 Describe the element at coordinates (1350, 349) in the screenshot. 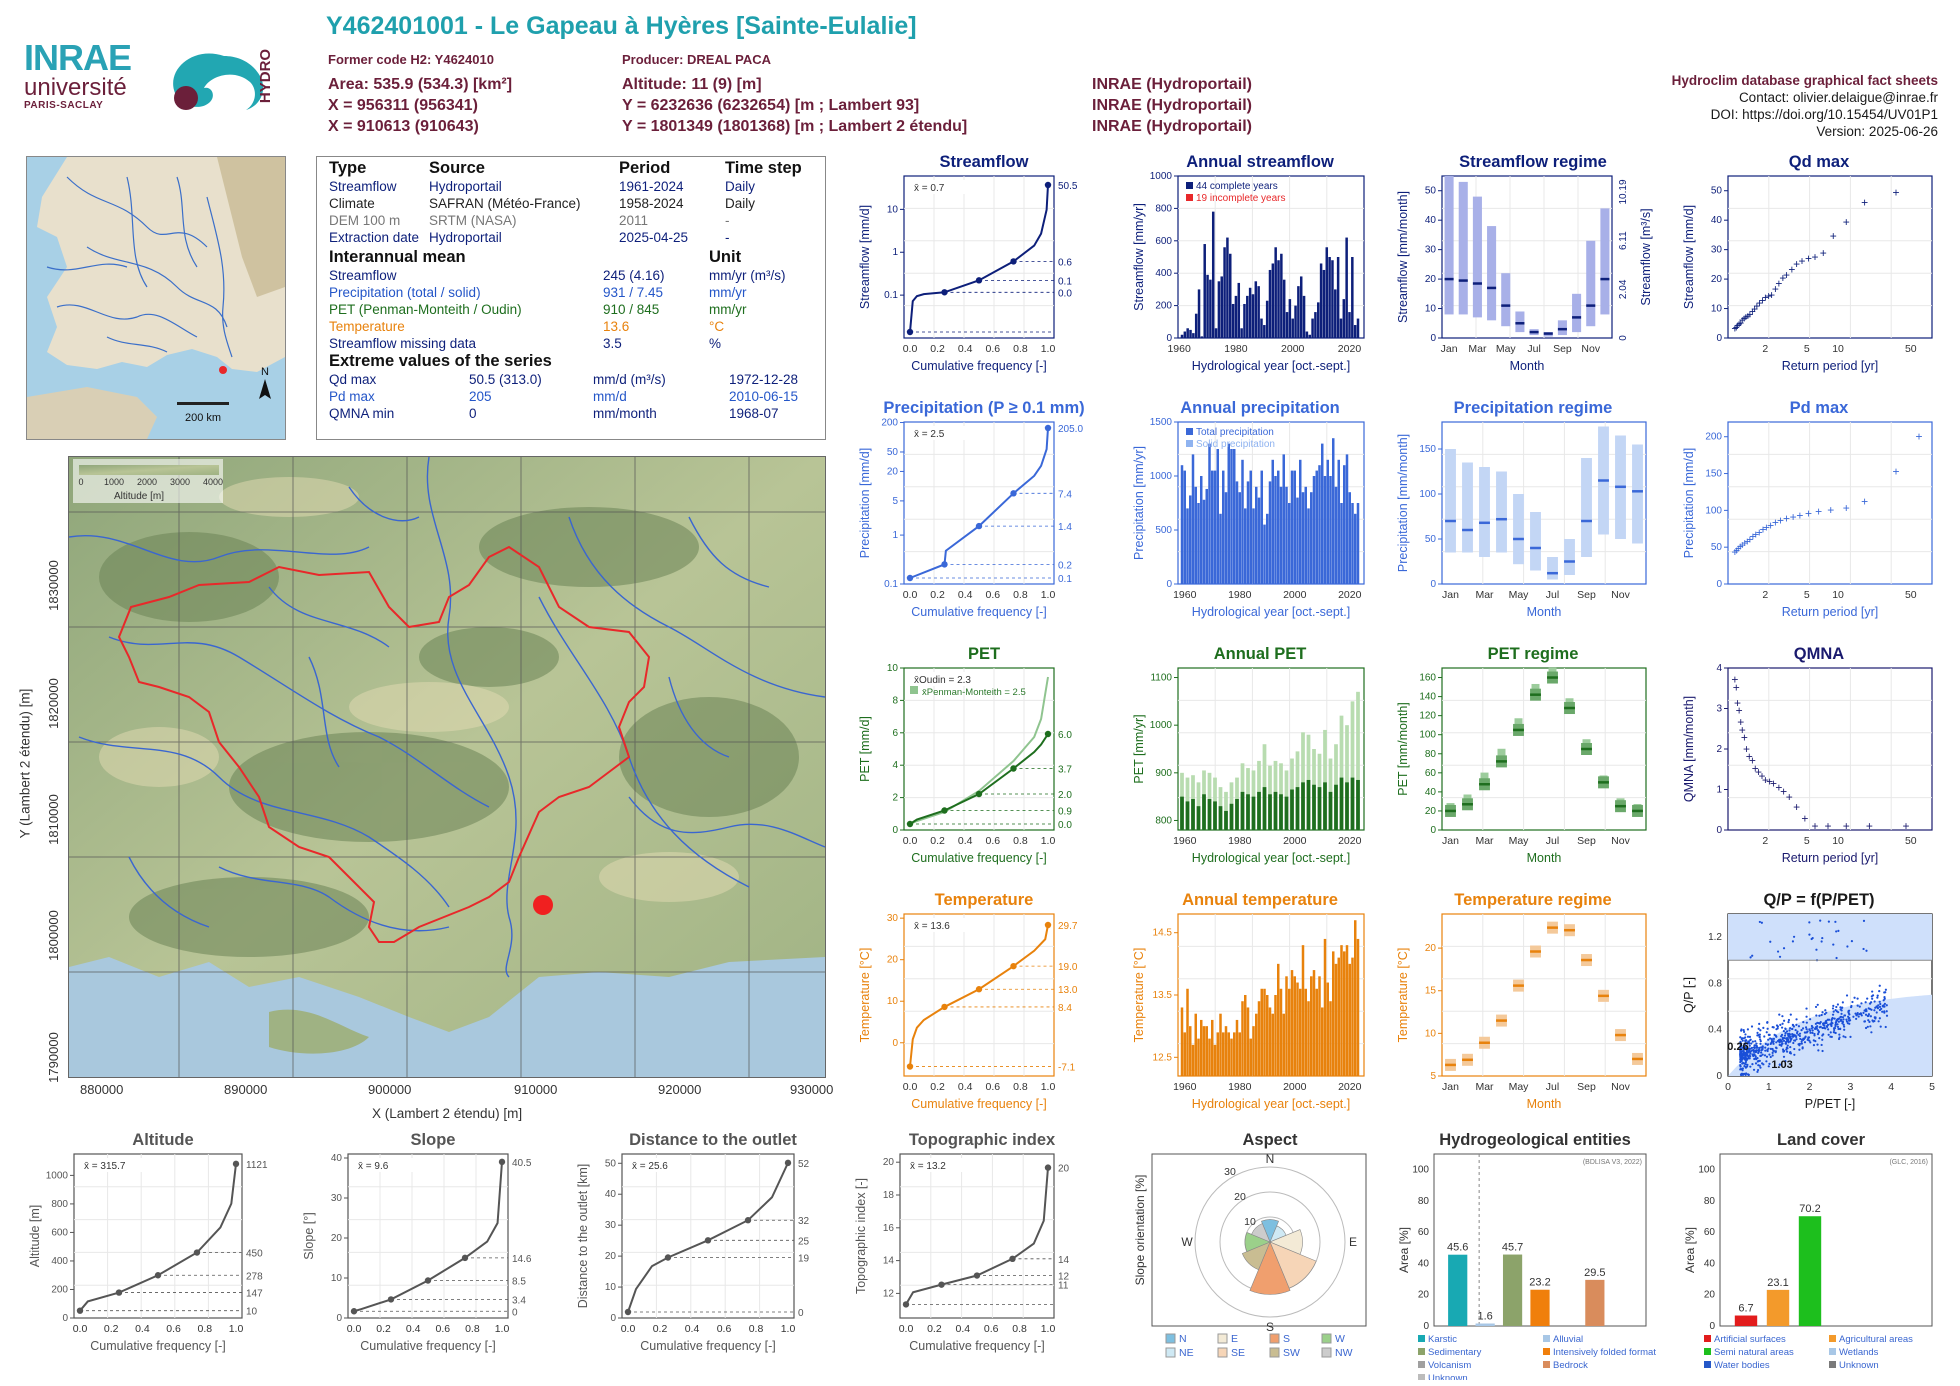

I see `x-tick-label: 2020` at that location.